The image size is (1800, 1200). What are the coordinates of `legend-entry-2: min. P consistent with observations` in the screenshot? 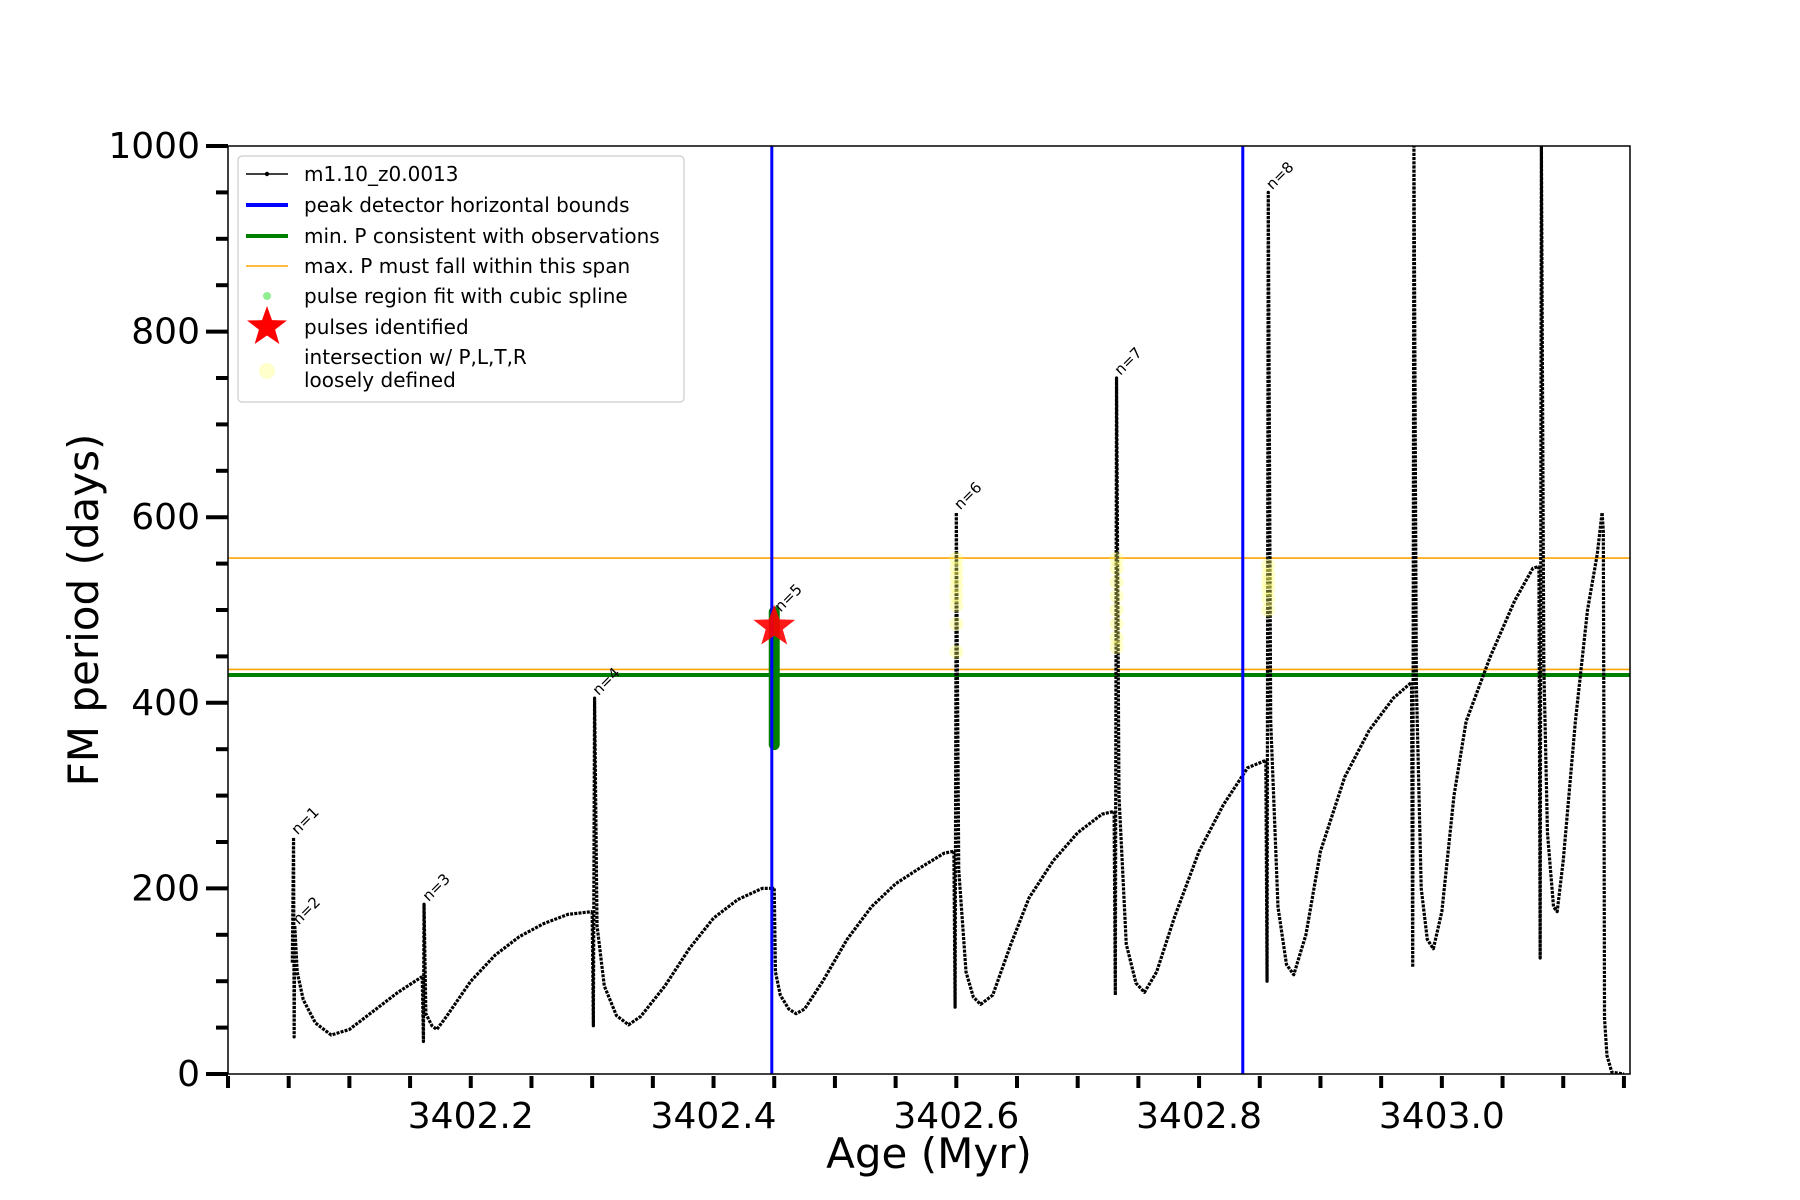 It's located at (453, 236).